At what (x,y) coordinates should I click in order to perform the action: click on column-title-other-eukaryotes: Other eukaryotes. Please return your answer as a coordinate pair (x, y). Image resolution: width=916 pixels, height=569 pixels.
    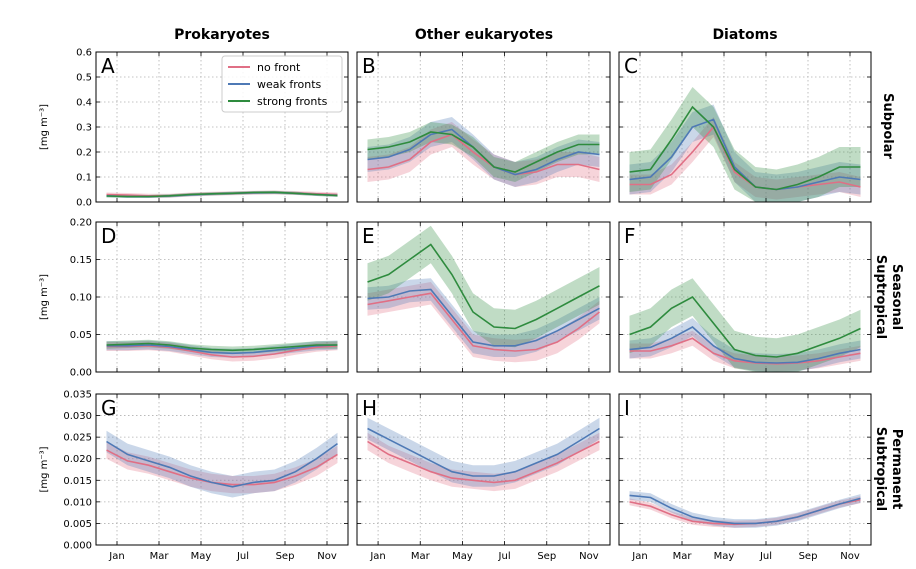
    Looking at the image, I should click on (484, 35).